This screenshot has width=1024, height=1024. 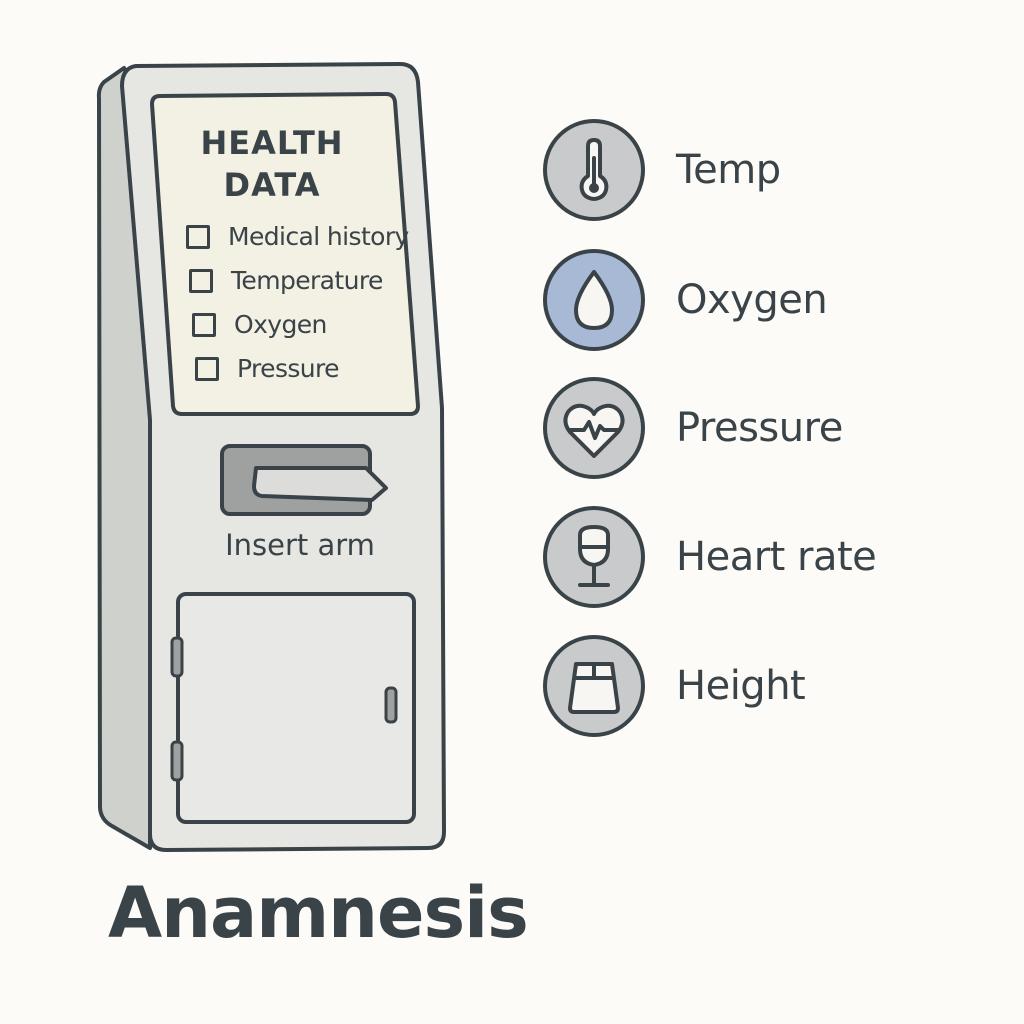 What do you see at coordinates (177, 657) in the screenshot?
I see `door-hinge-top` at bounding box center [177, 657].